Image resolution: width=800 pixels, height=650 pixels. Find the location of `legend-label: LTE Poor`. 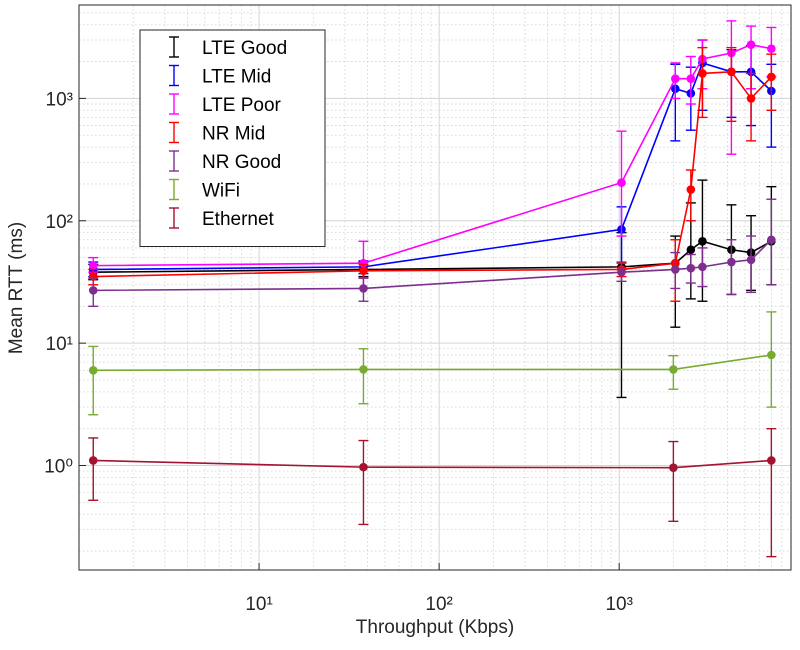

legend-label: LTE Poor is located at coordinates (242, 105).